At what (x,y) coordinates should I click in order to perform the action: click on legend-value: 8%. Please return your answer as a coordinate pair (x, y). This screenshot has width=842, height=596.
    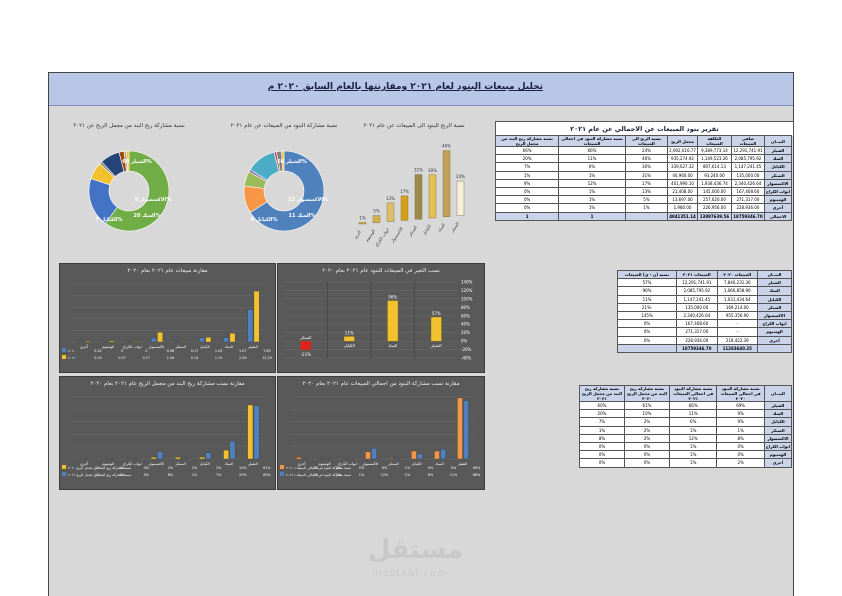
    Looking at the image, I should click on (171, 475).